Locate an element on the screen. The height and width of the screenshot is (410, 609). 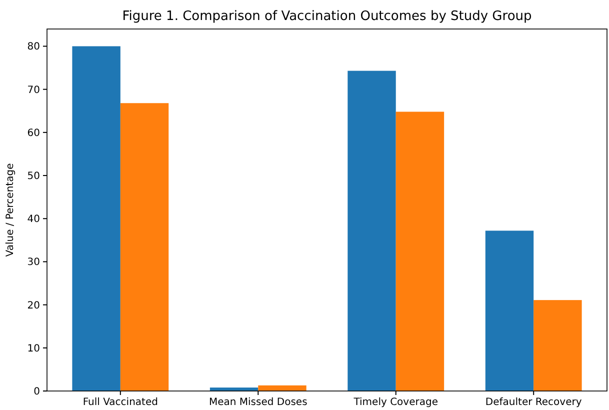
y-tick-label: 20 is located at coordinates (33, 306).